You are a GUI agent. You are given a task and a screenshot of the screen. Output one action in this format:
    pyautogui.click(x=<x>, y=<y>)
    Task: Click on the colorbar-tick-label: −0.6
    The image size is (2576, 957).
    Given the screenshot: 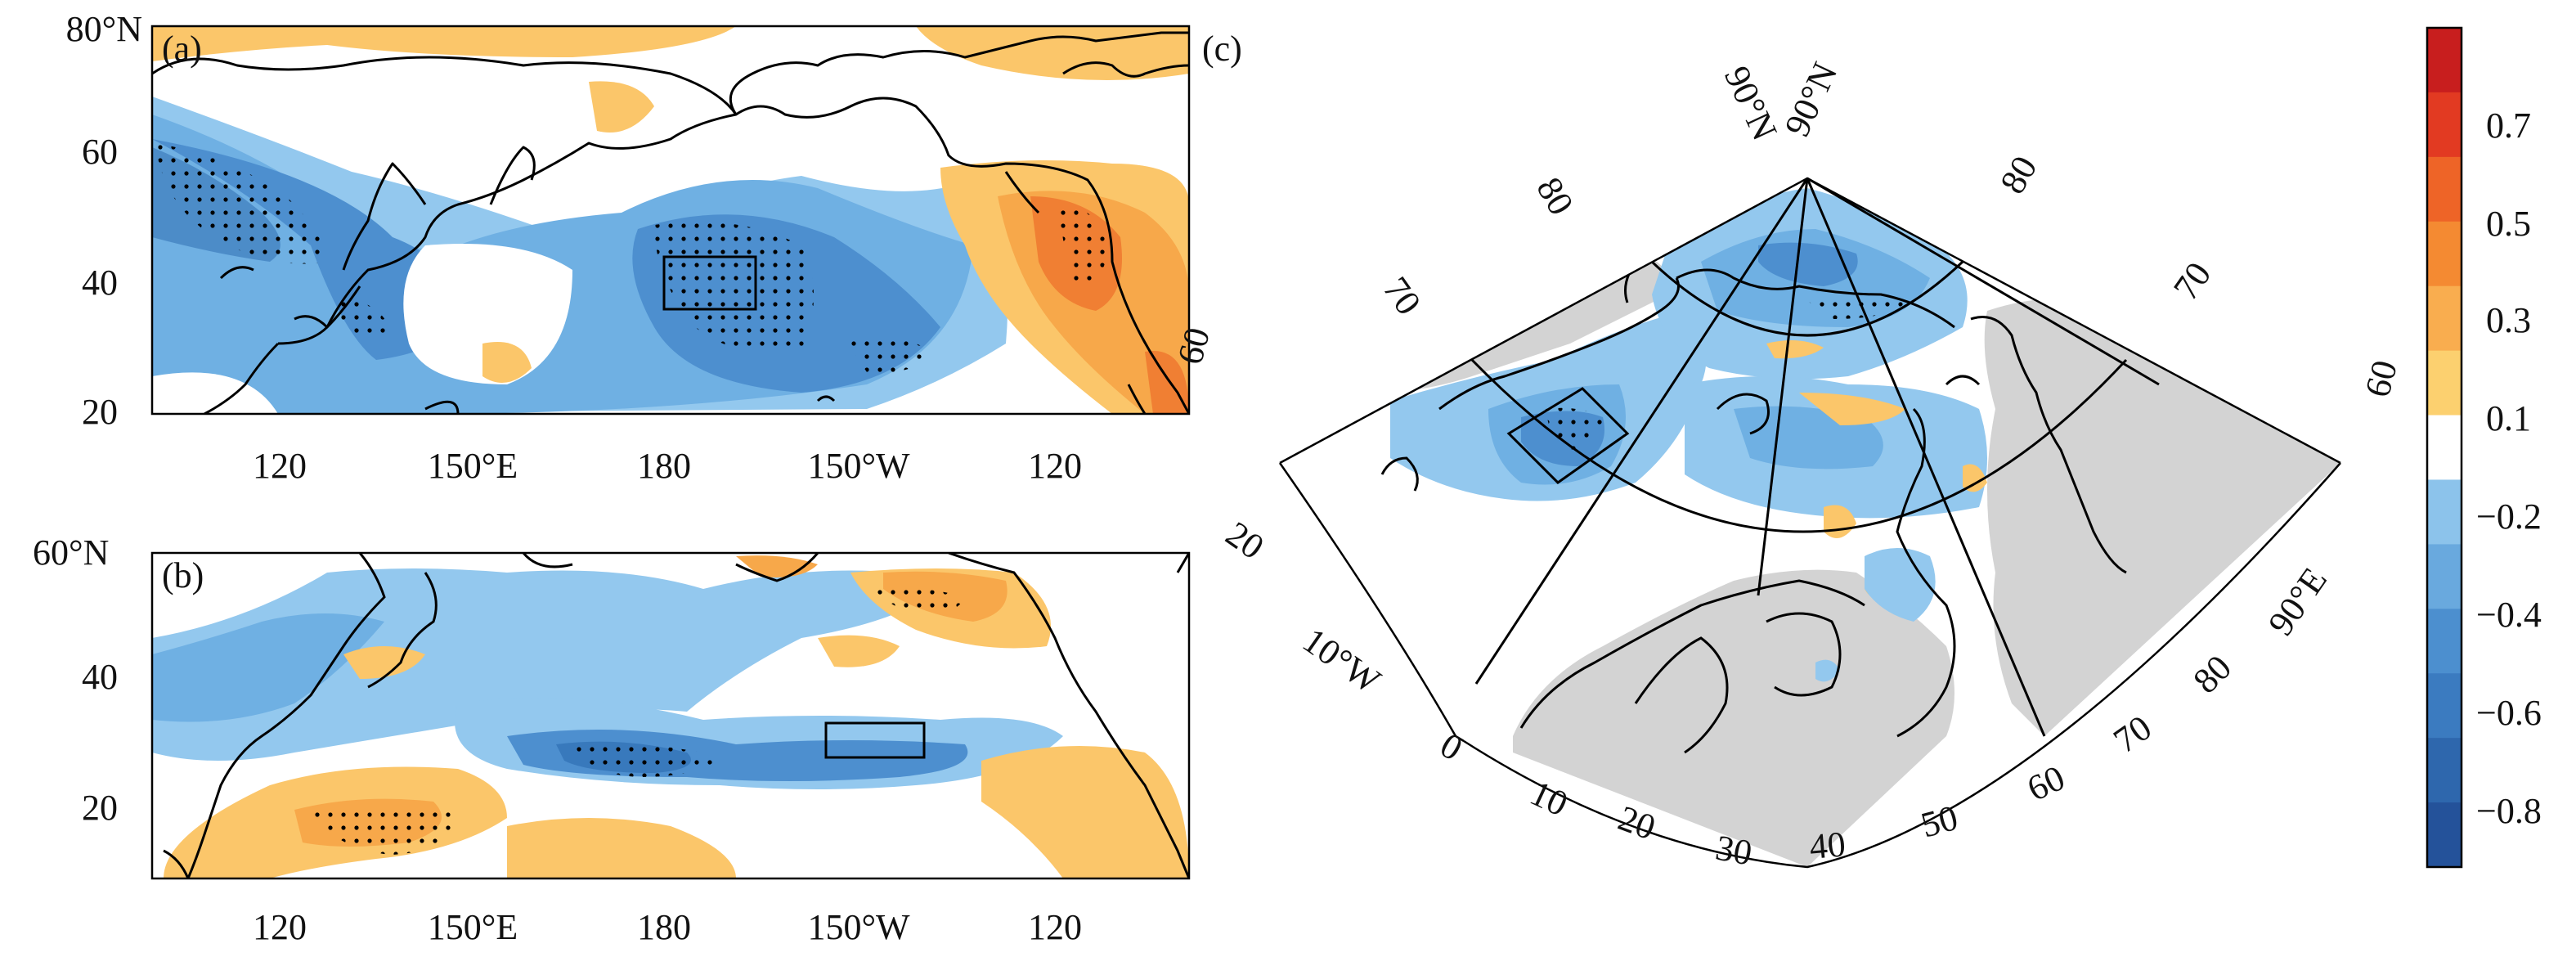 What is the action you would take?
    pyautogui.click(x=2509, y=713)
    